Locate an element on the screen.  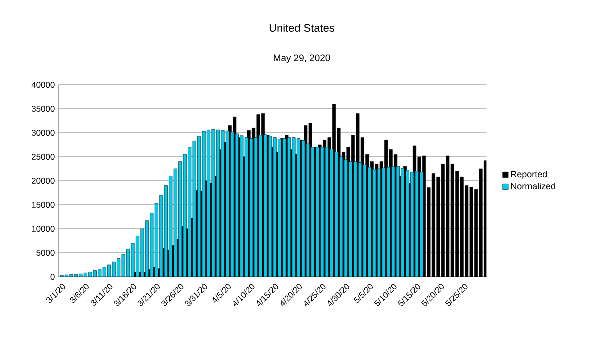
y-tick-label: 5000 is located at coordinates (45, 253).